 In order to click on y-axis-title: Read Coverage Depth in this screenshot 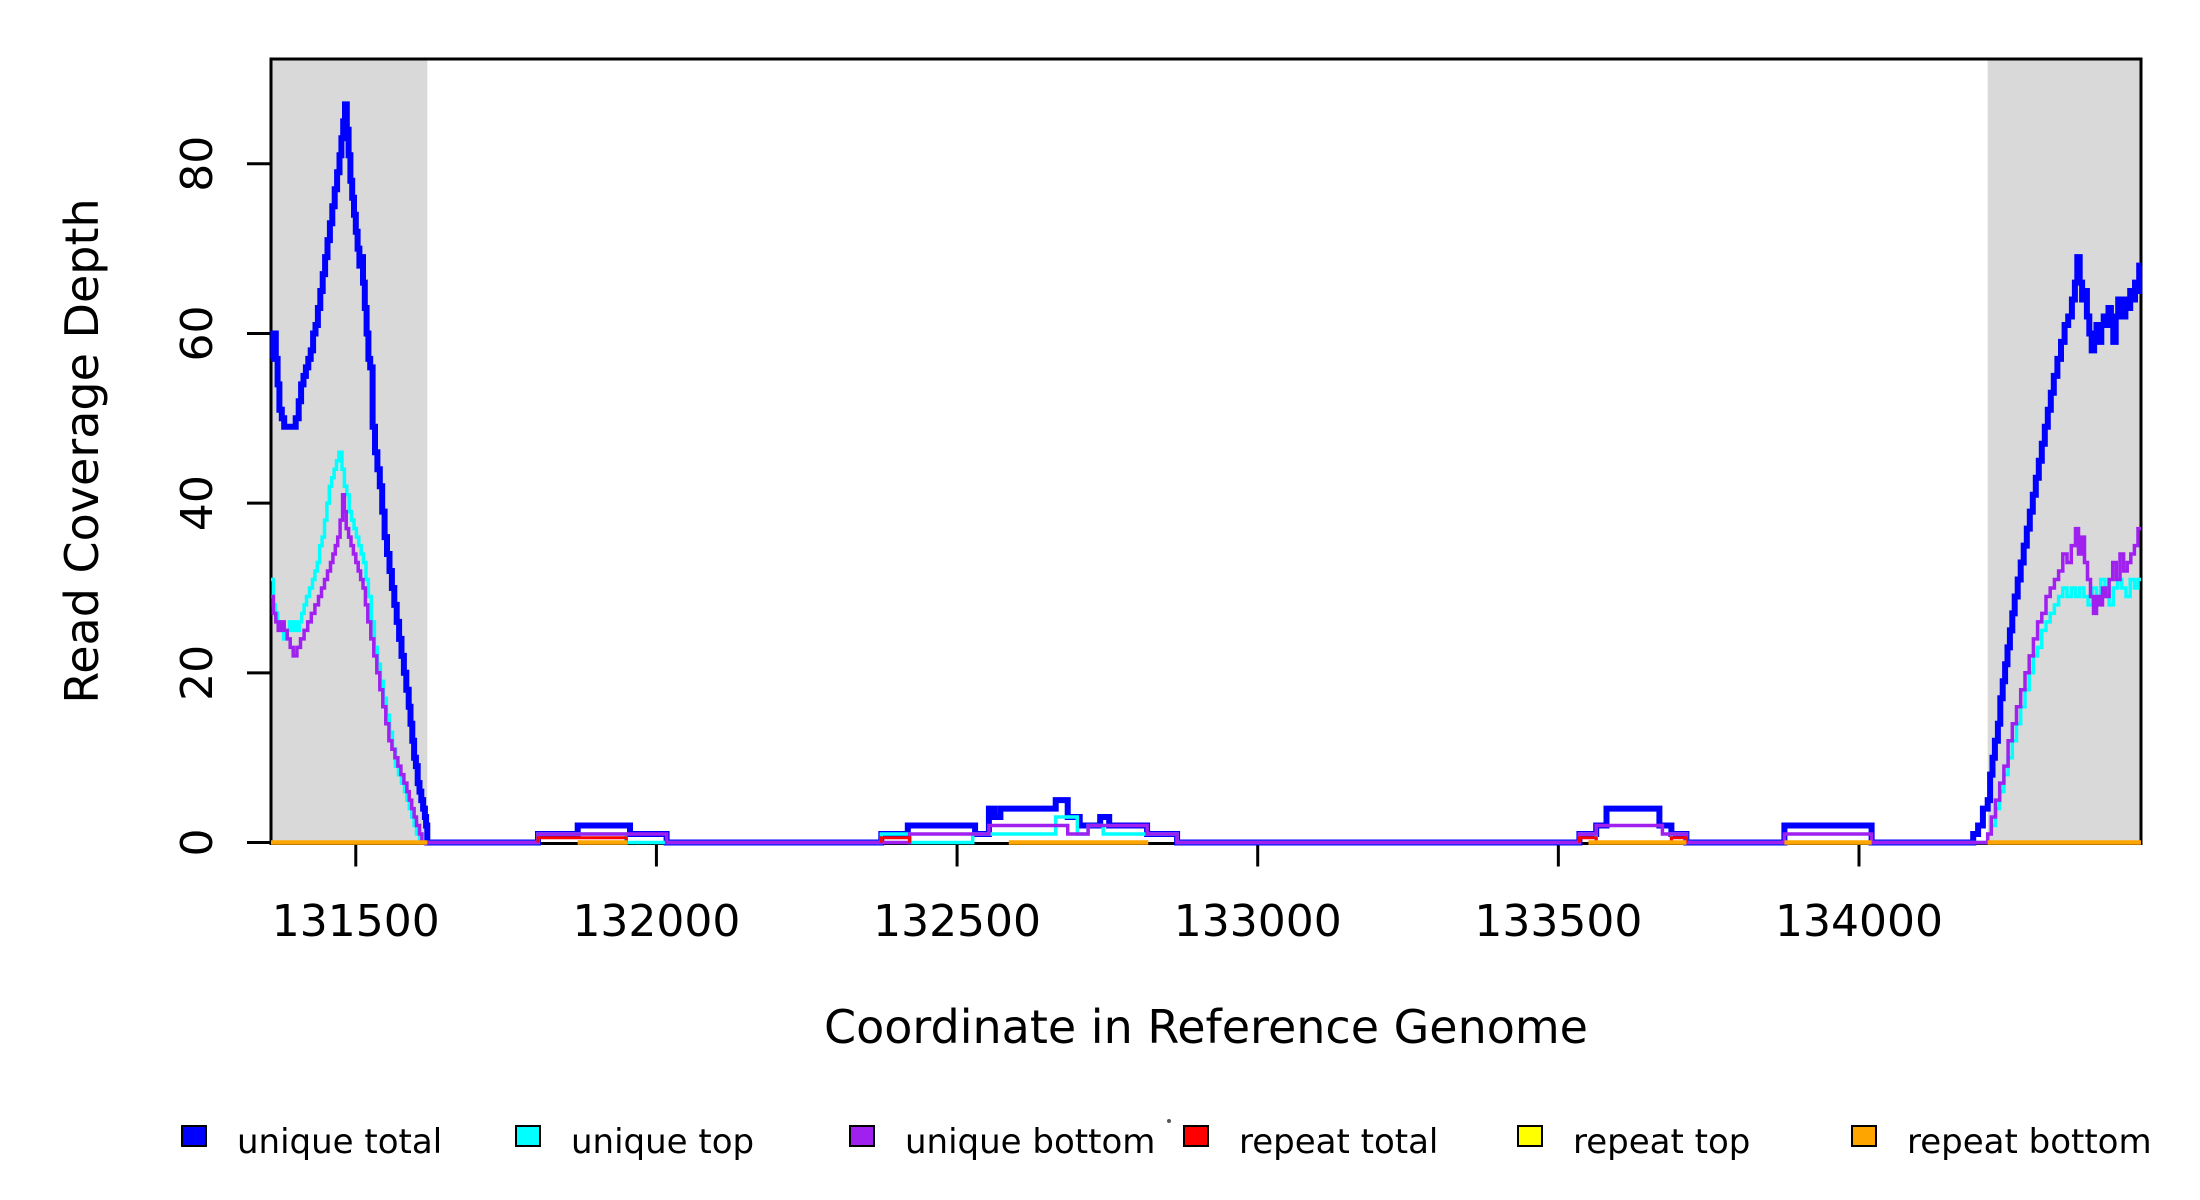, I will do `click(82, 451)`.